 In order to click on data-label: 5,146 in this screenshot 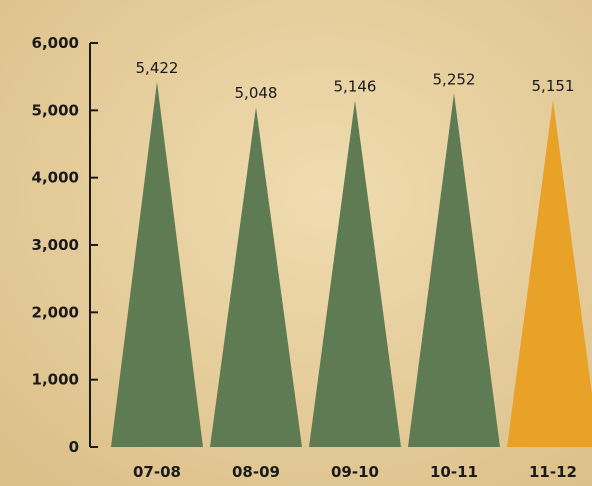, I will do `click(355, 87)`.